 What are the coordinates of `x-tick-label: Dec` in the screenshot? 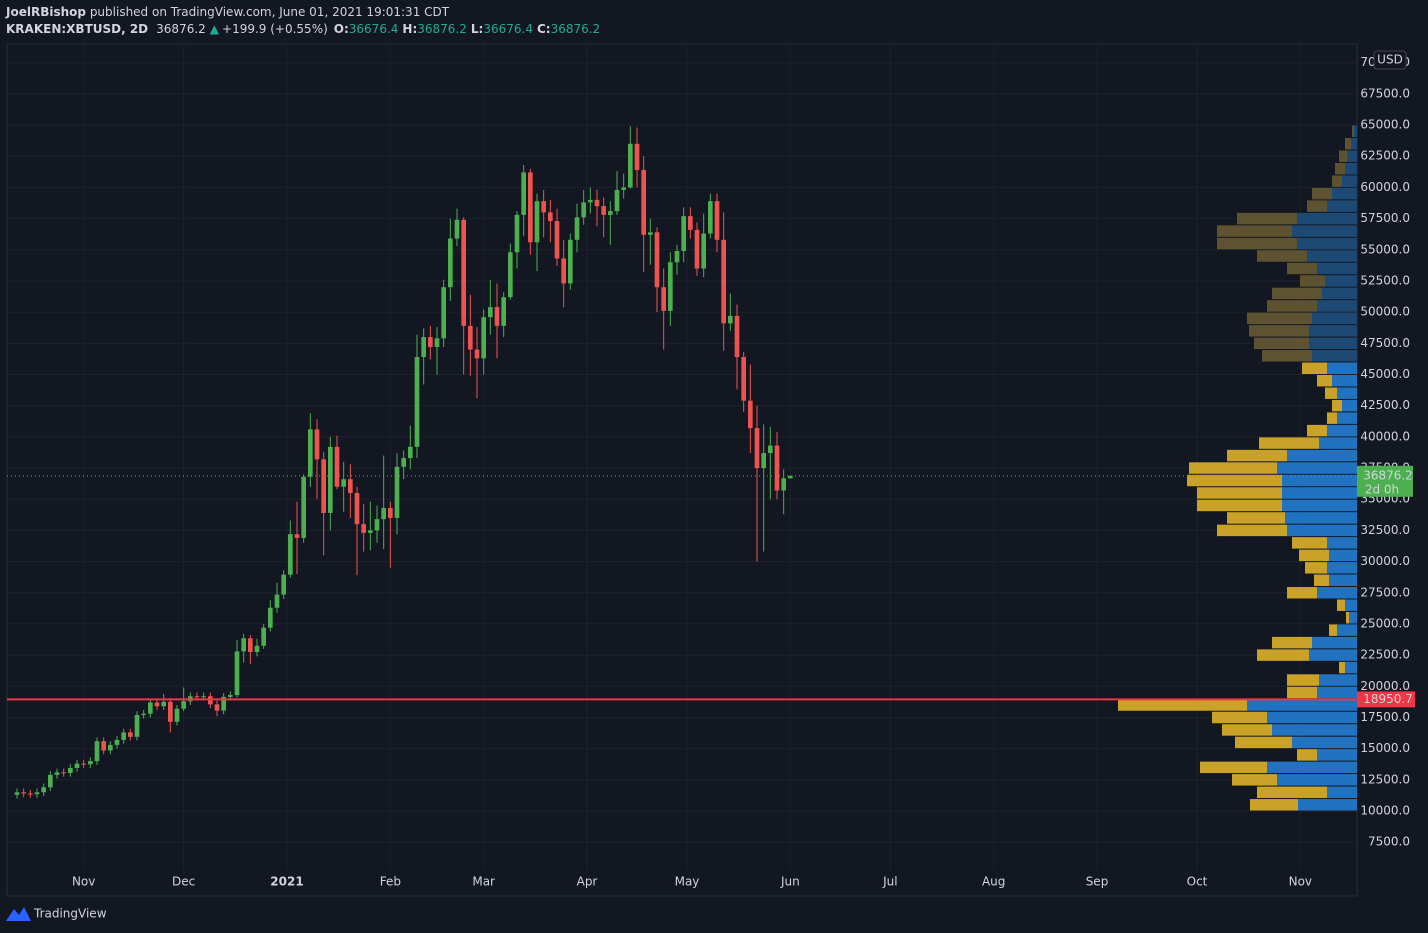 It's located at (183, 882).